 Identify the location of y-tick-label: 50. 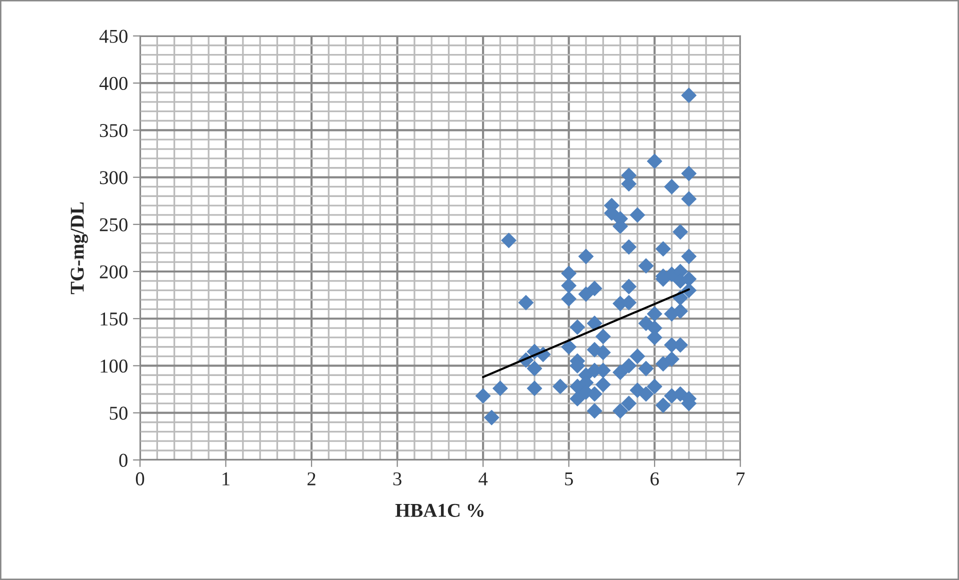
(119, 413).